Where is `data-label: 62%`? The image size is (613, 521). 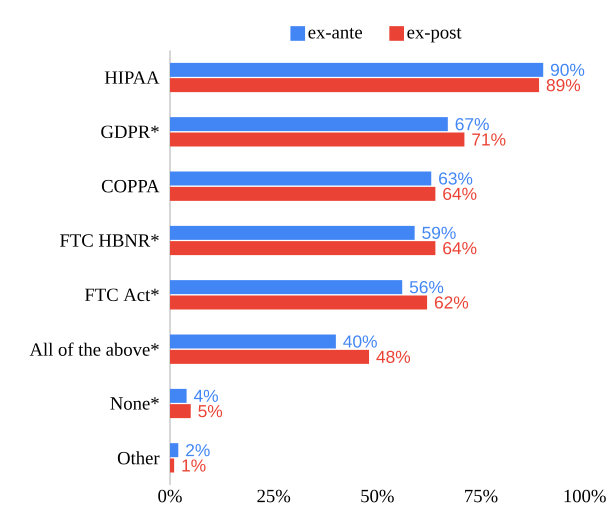
data-label: 62% is located at coordinates (451, 302).